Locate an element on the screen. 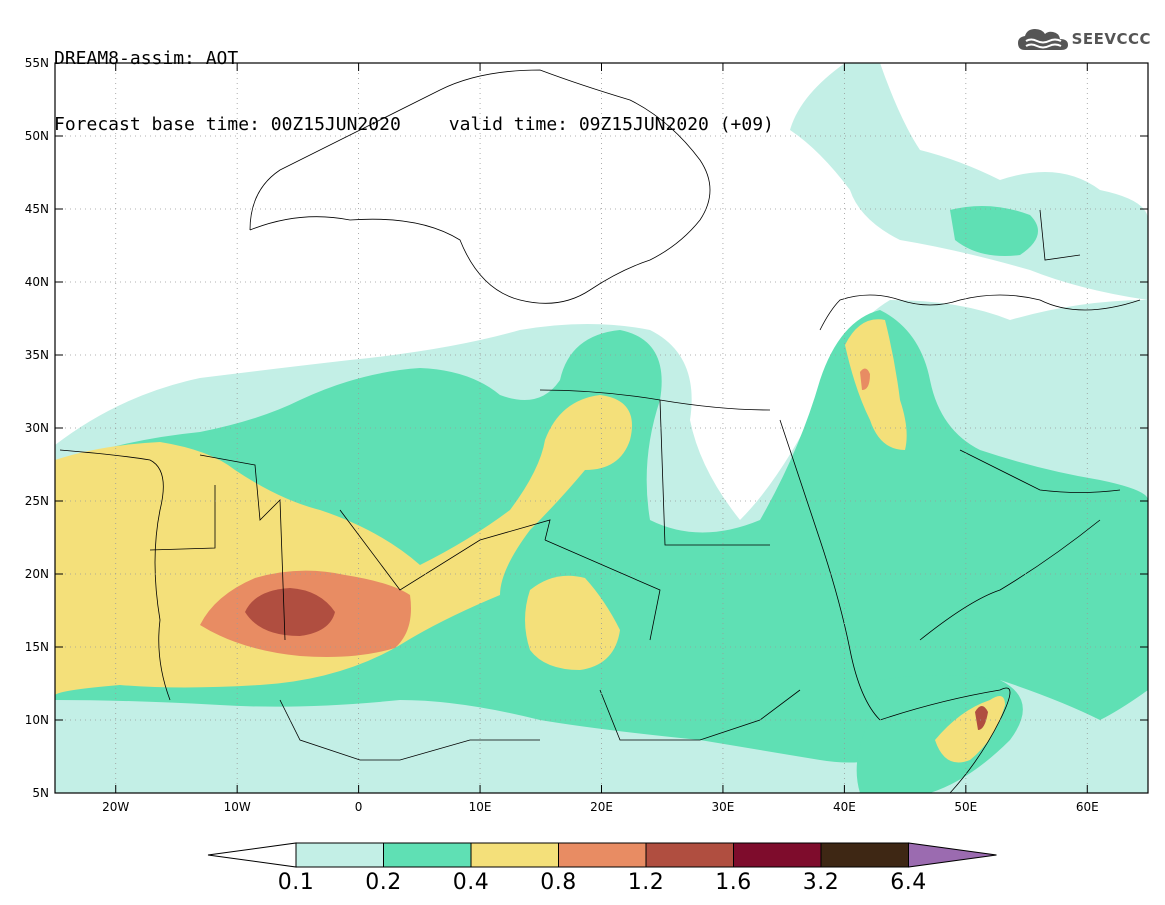  colorbar-label: 1.2 is located at coordinates (646, 882).